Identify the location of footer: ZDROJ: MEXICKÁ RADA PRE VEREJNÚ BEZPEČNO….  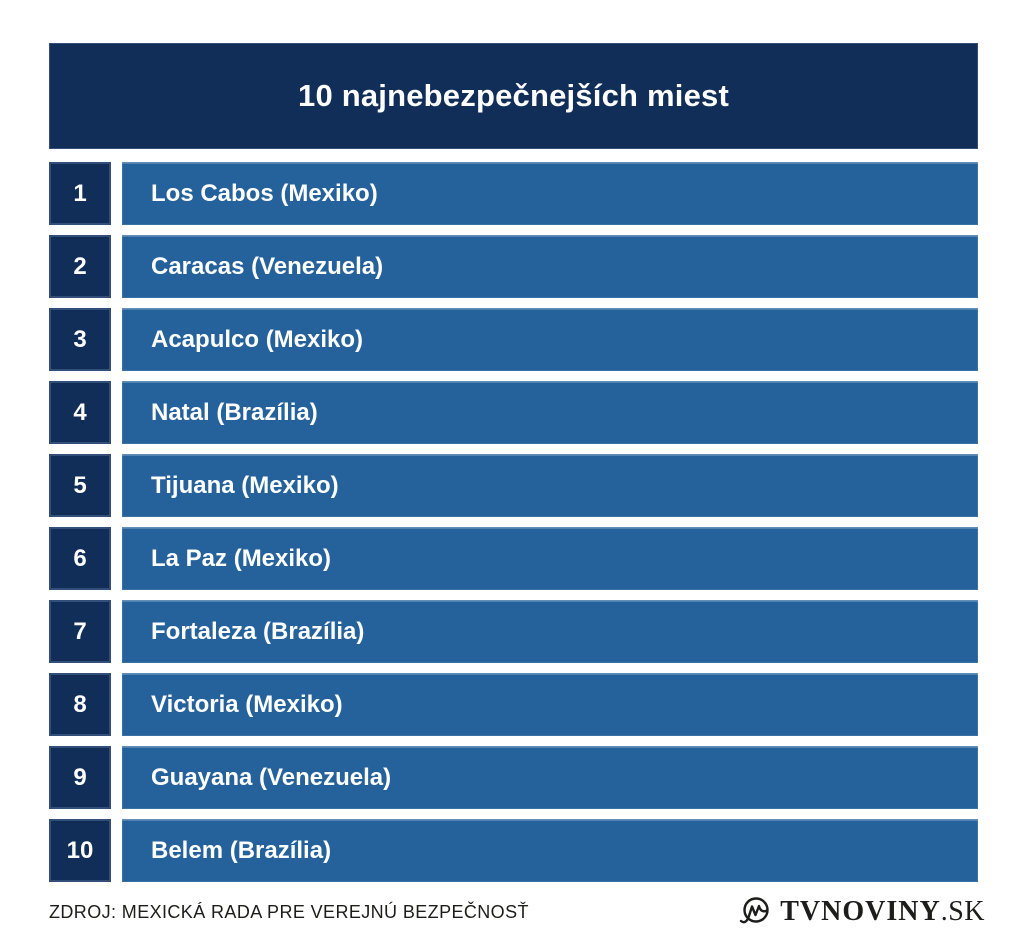
(517, 912).